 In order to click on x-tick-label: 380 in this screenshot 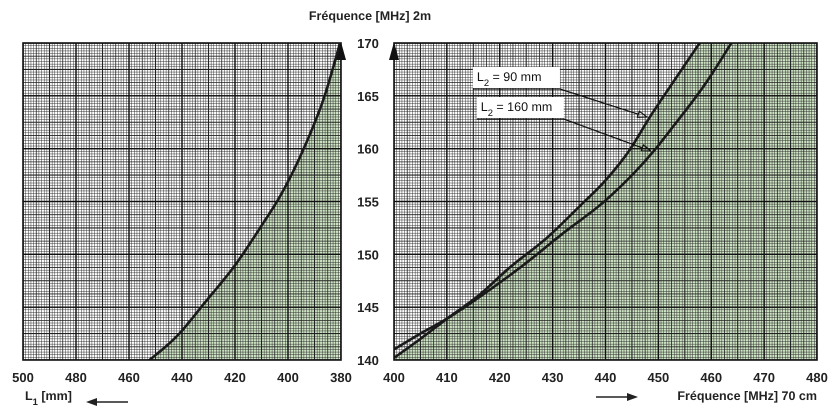, I will do `click(341, 377)`.